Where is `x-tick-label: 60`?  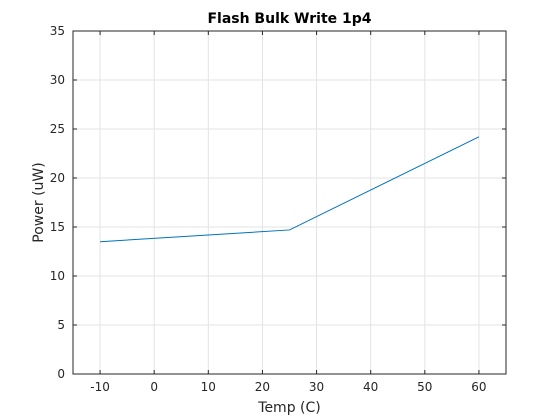
x-tick-label: 60 is located at coordinates (478, 387).